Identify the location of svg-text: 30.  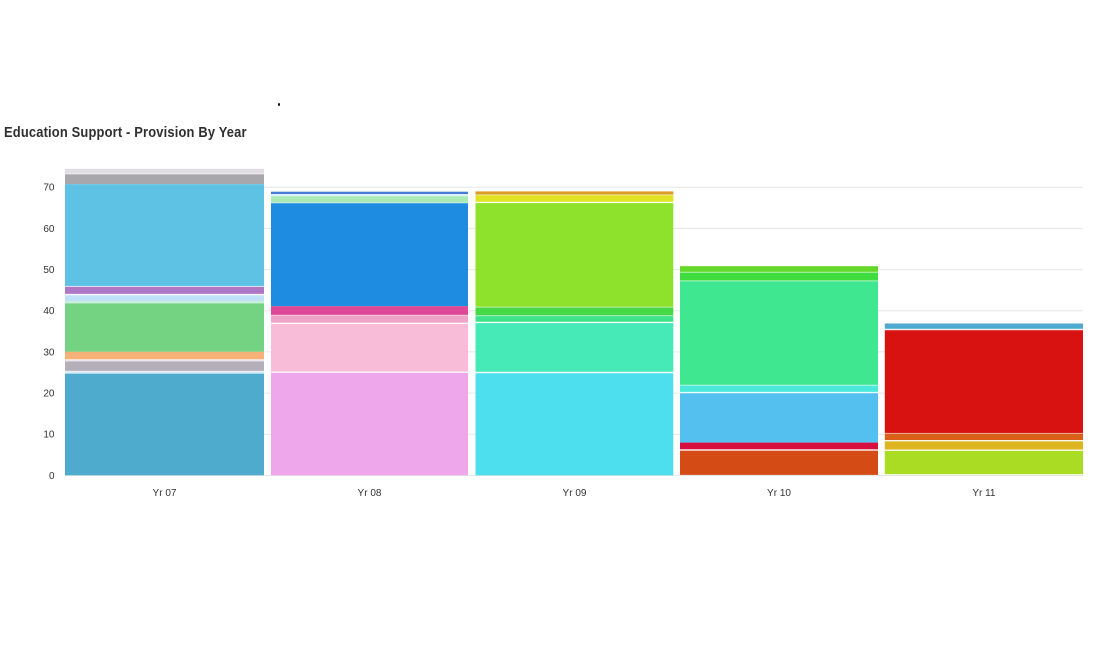
(49, 352).